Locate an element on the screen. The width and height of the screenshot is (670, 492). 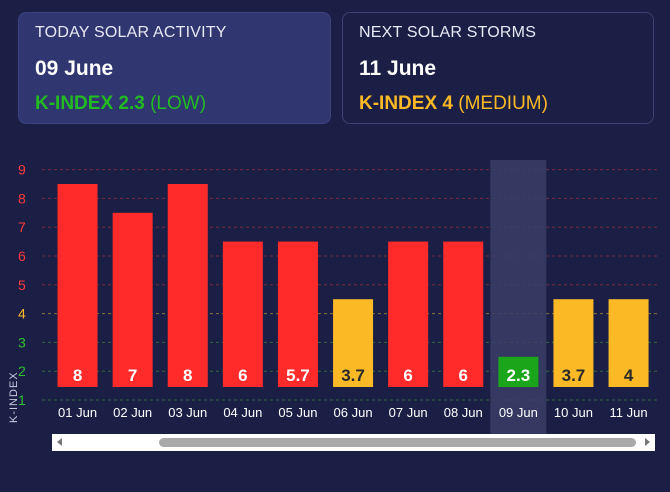
bar-08-jun: 6 is located at coordinates (463, 314).